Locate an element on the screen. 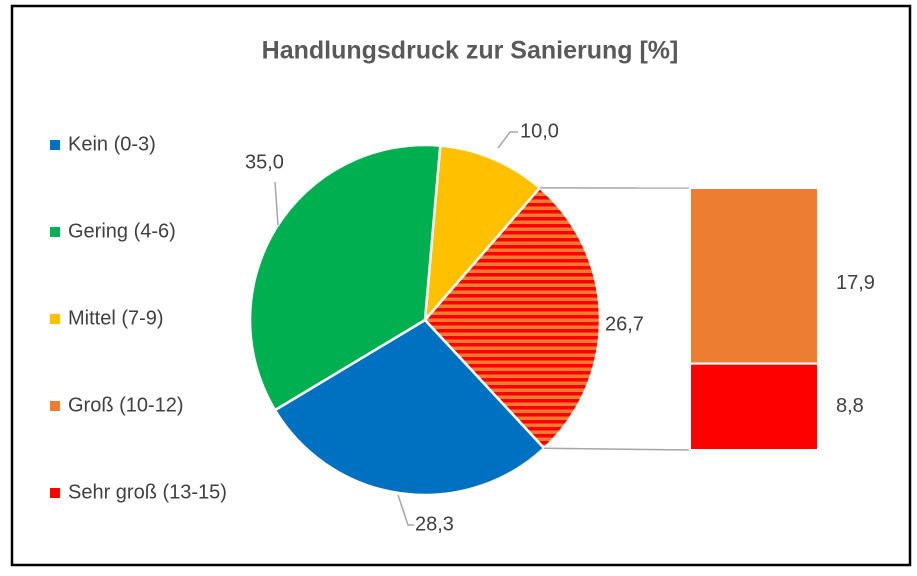  data-label: 17,9 is located at coordinates (855, 283).